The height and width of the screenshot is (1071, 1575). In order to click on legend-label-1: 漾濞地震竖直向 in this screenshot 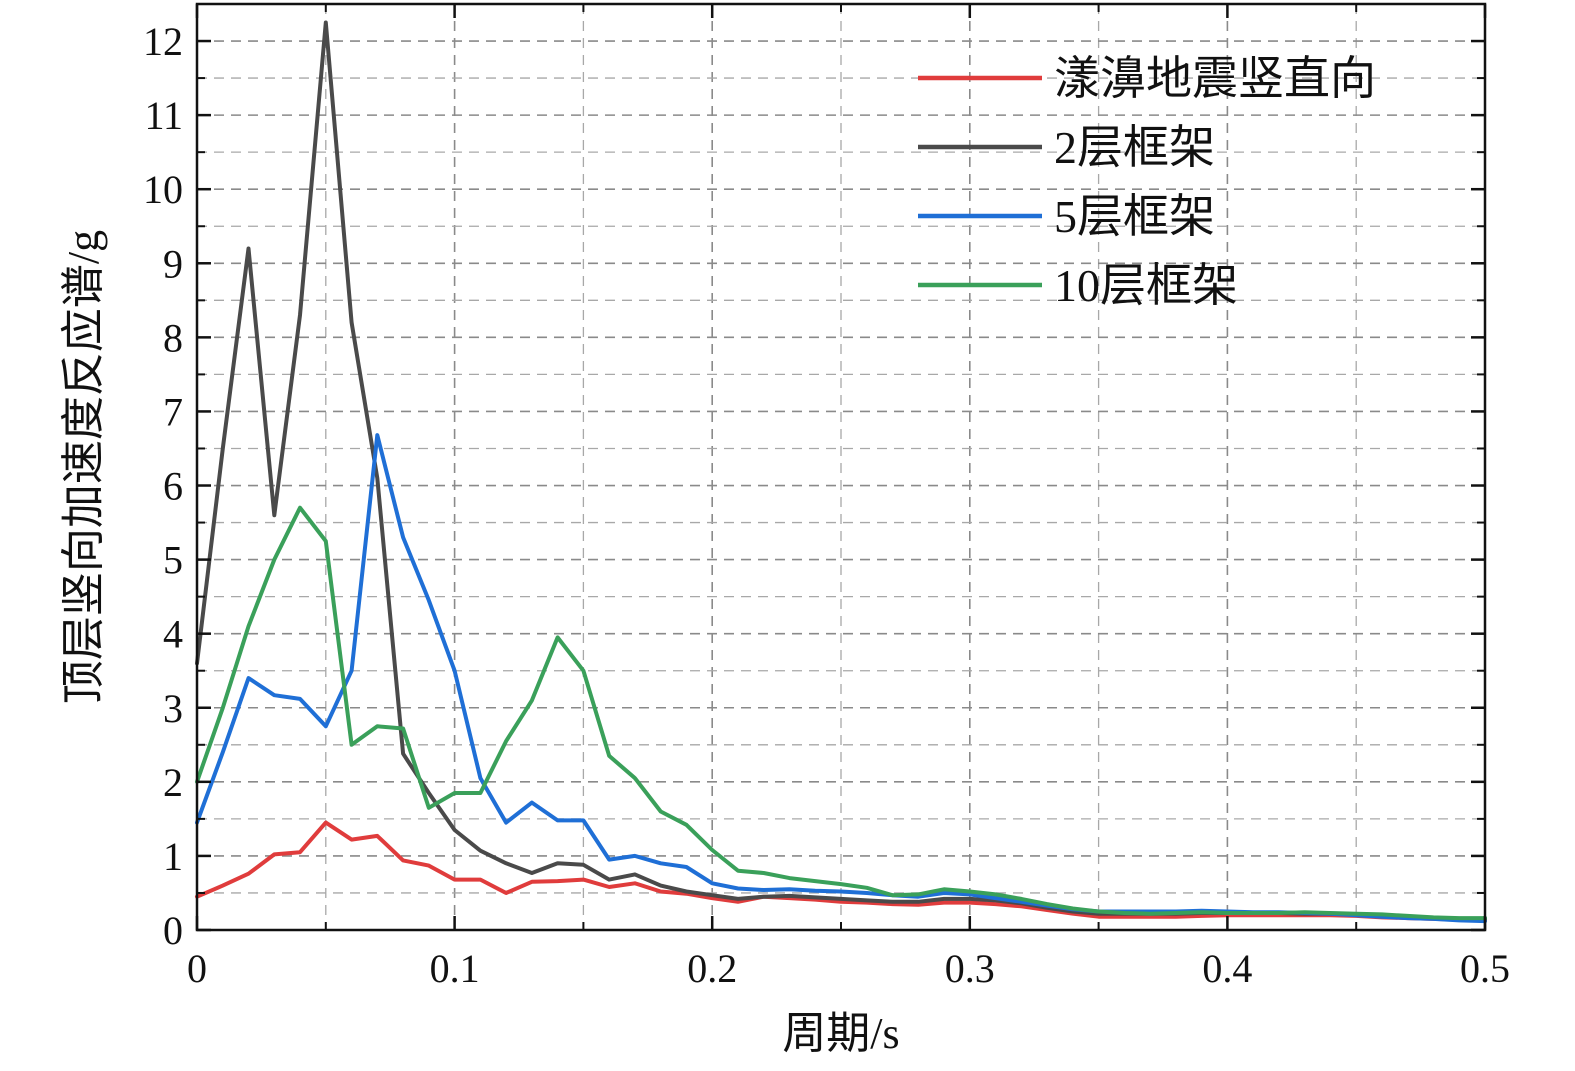, I will do `click(1215, 78)`.